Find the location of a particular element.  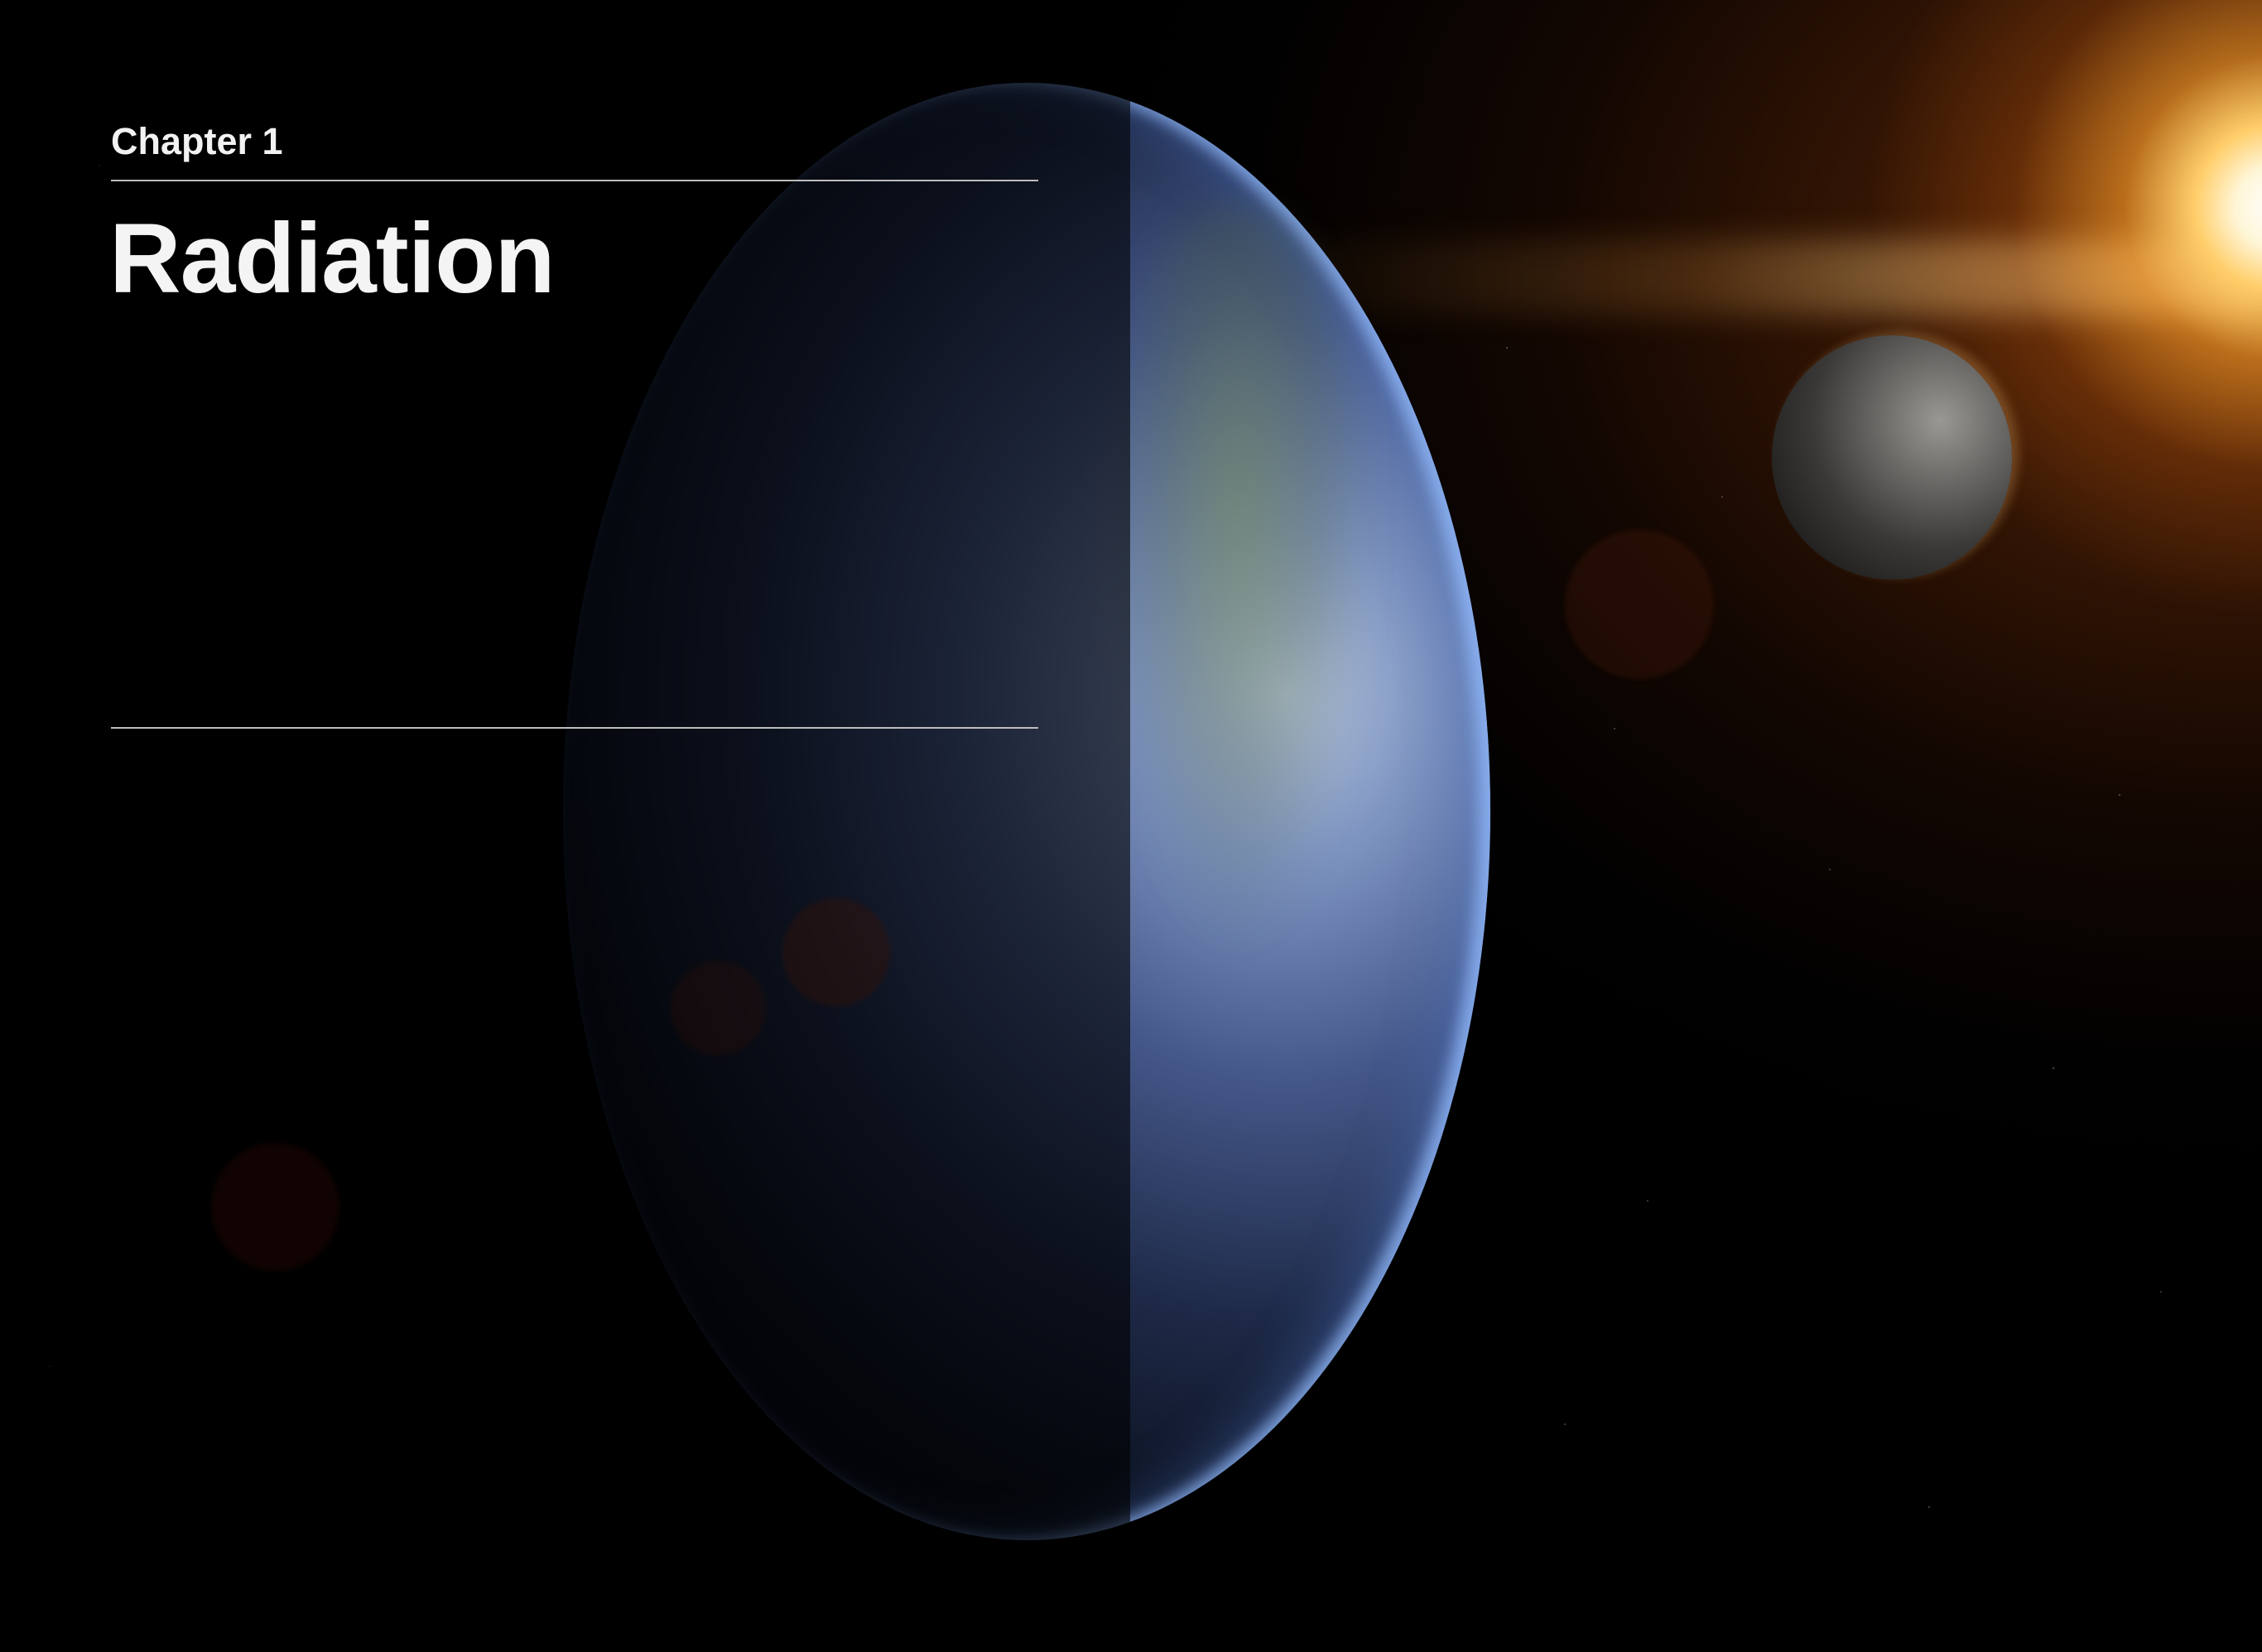

chapter-label: Chapter 1 is located at coordinates (197, 141).